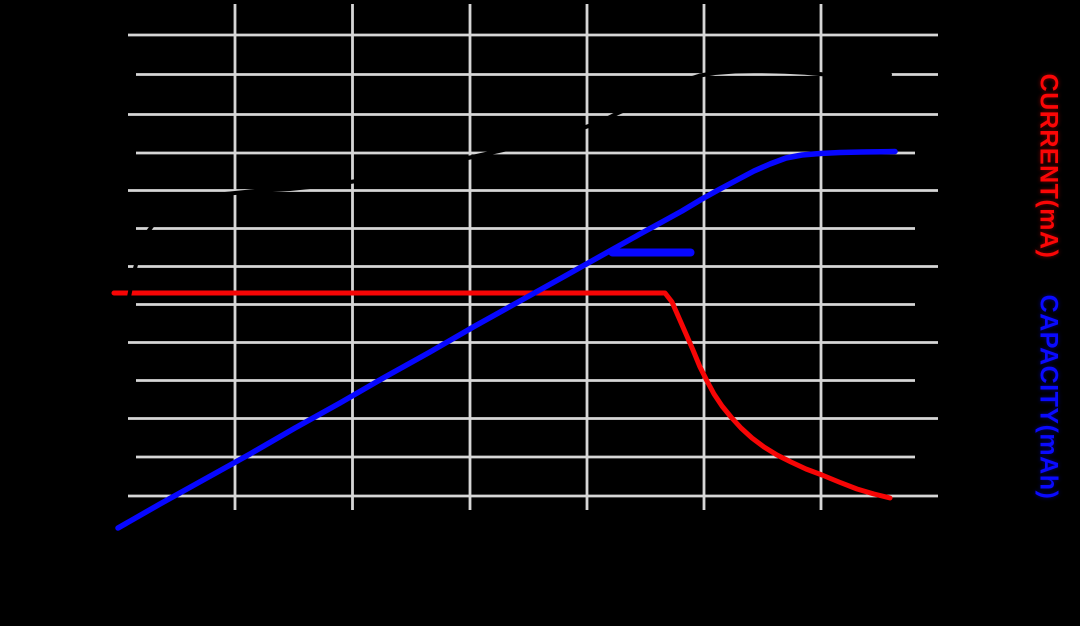 Image resolution: width=1080 pixels, height=626 pixels. What do you see at coordinates (1048, 166) in the screenshot?
I see `right-axis-label-current: CURRENT(mA)` at bounding box center [1048, 166].